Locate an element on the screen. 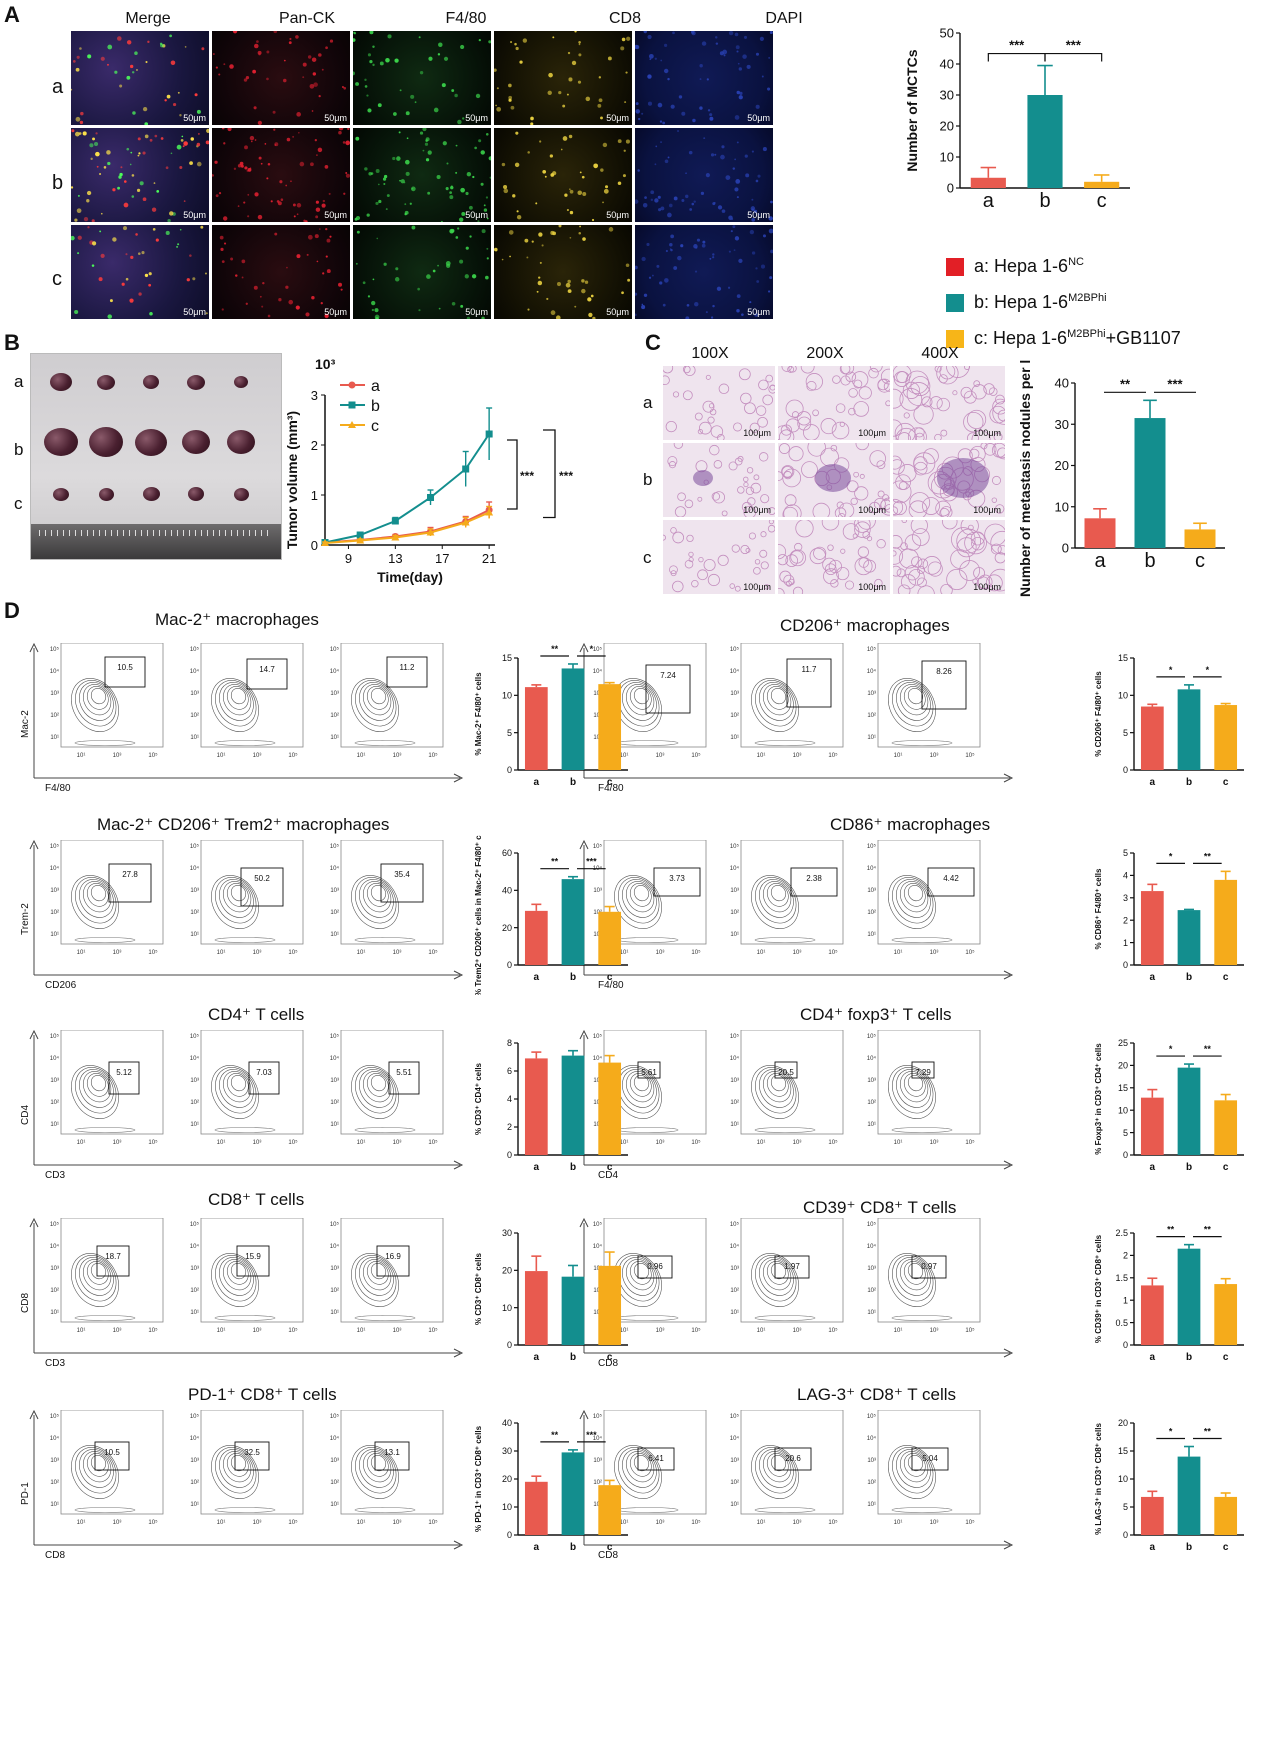 This screenshot has width=1266, height=1764. y-tick-label: 20 is located at coordinates (507, 1270).